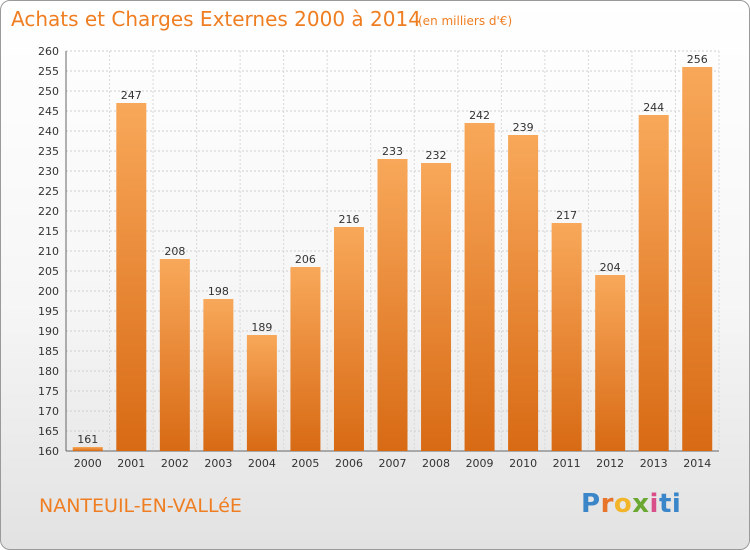  Describe the element at coordinates (48, 171) in the screenshot. I see `y-tick-label: 230` at that location.